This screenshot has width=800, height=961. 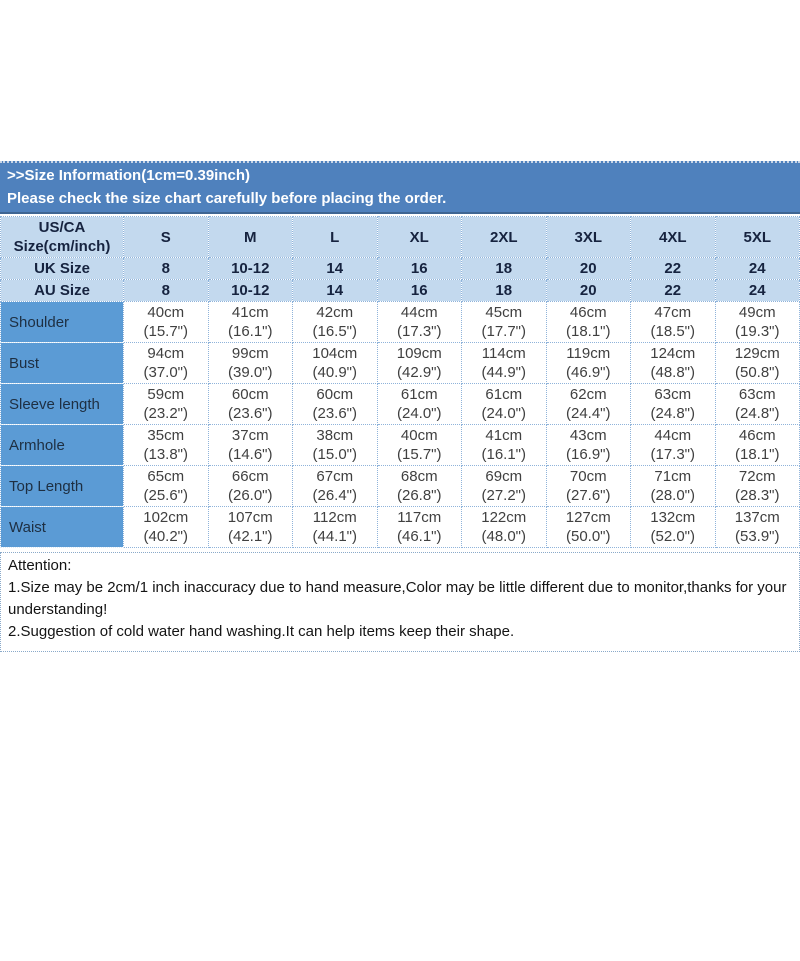 I want to click on banner-title: >>Size Information(1cm=0.39inch), so click(x=128, y=175).